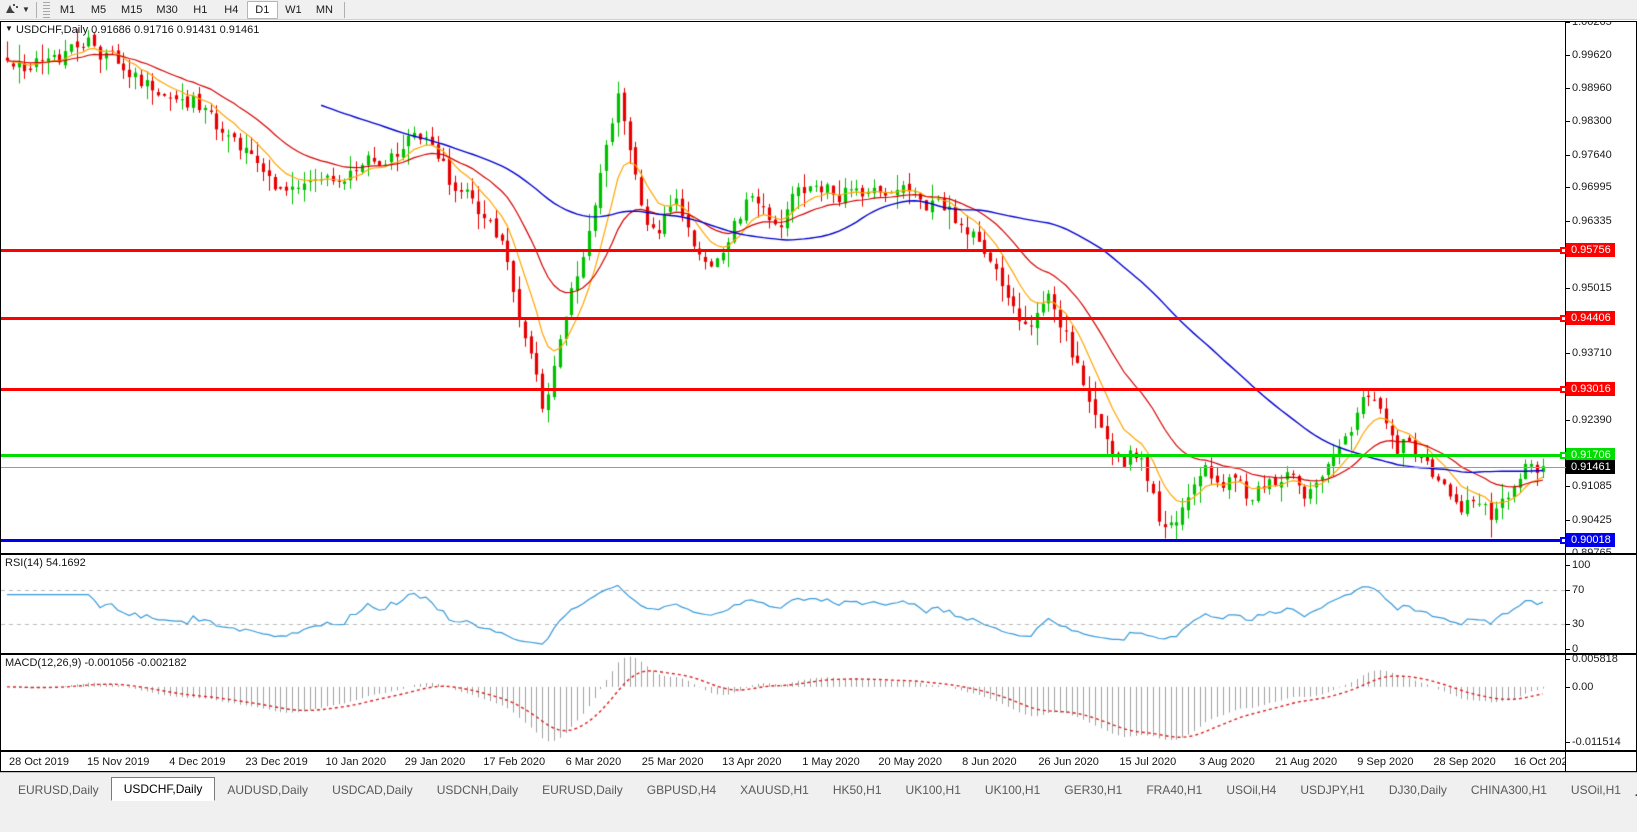 The height and width of the screenshot is (832, 1637). What do you see at coordinates (163, 789) in the screenshot?
I see `chart-tab-usdchf-daily: USDCHF,Daily` at bounding box center [163, 789].